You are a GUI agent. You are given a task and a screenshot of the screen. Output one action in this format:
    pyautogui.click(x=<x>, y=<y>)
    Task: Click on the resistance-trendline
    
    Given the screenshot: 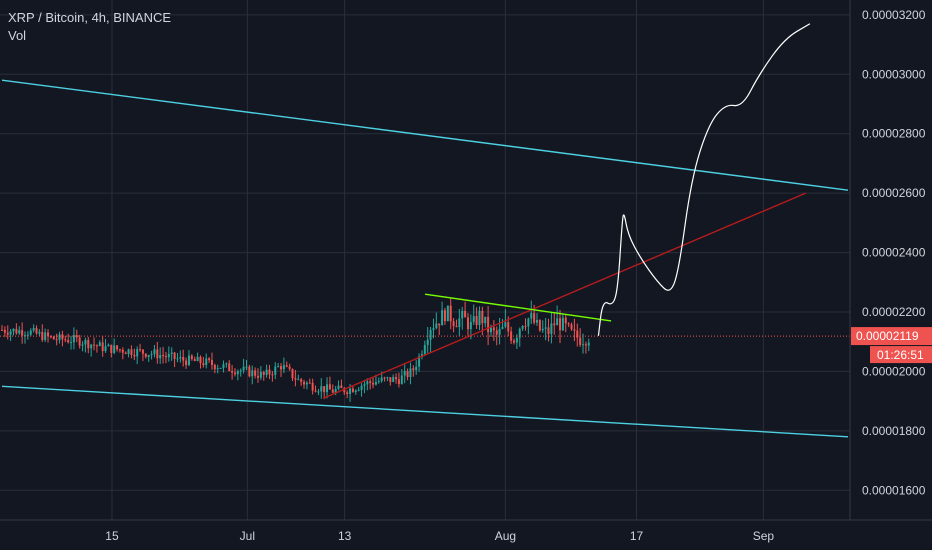 What is the action you would take?
    pyautogui.click(x=518, y=307)
    